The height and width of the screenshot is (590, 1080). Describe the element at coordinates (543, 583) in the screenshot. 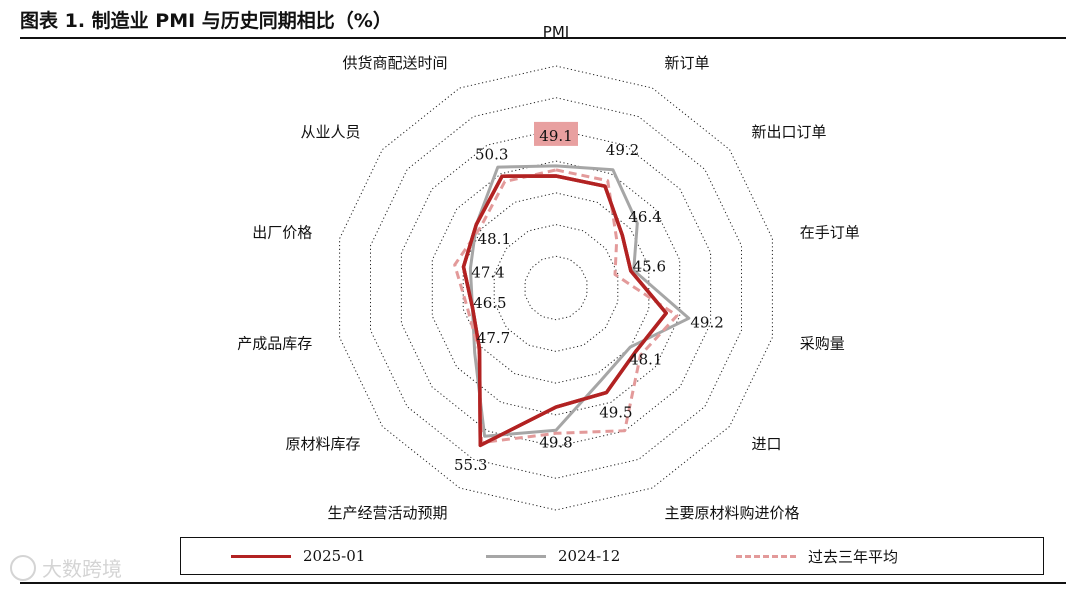

I see `bottom-rule` at that location.